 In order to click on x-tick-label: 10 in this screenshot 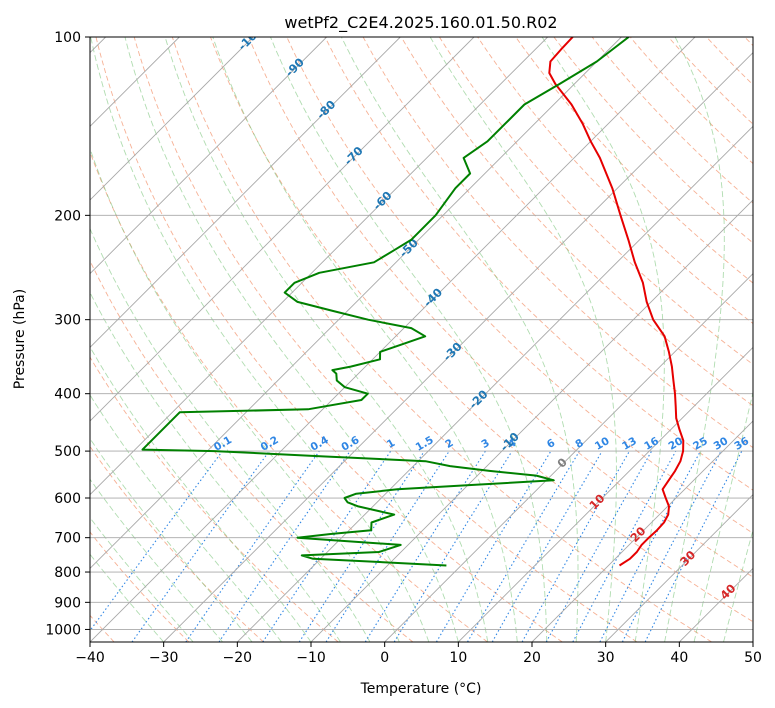, I will do `click(458, 658)`.